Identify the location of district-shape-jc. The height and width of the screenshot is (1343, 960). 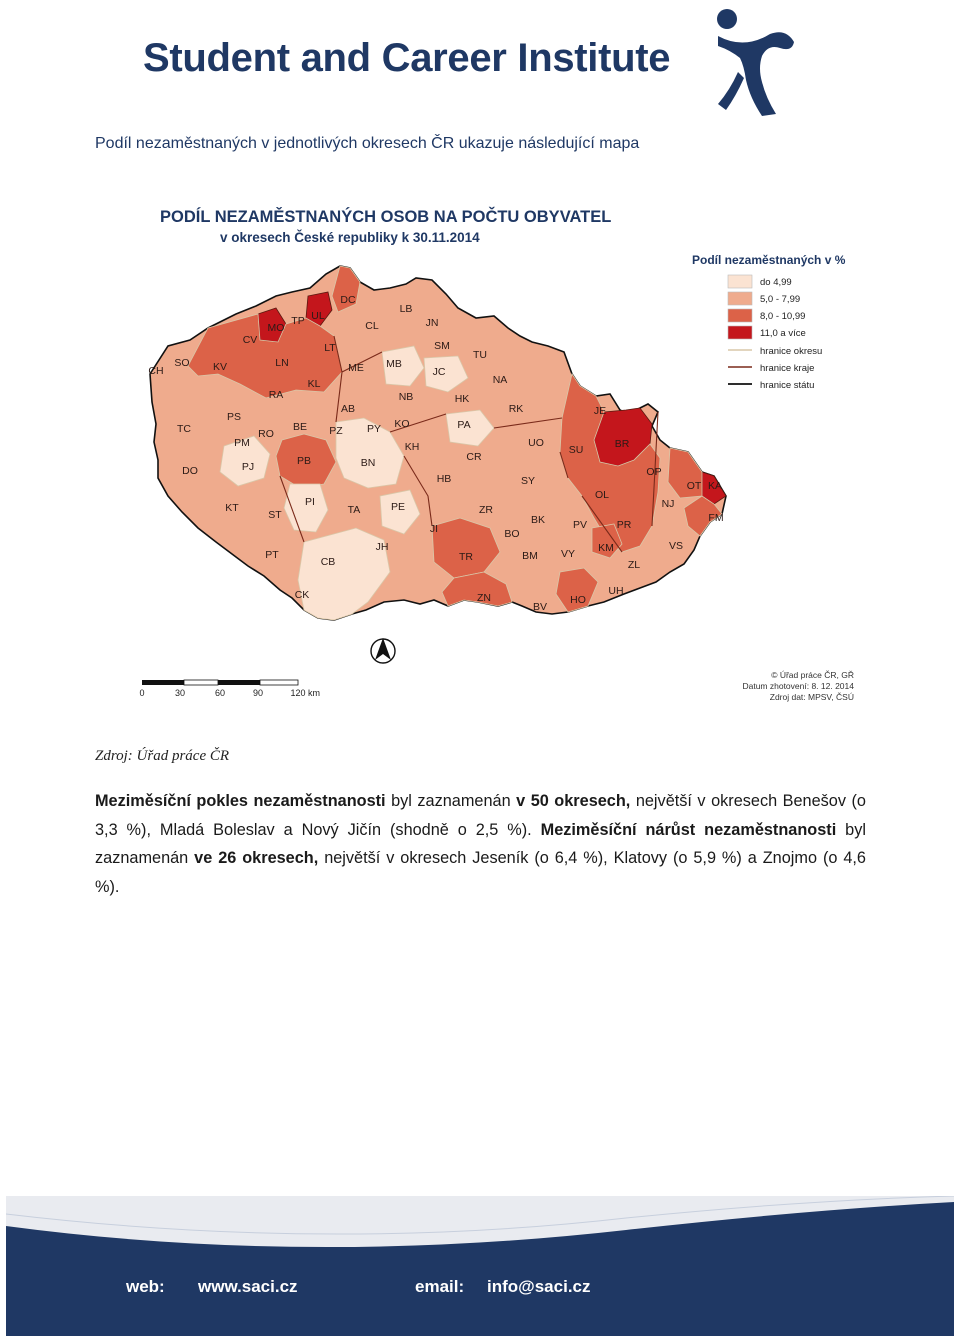
(446, 374).